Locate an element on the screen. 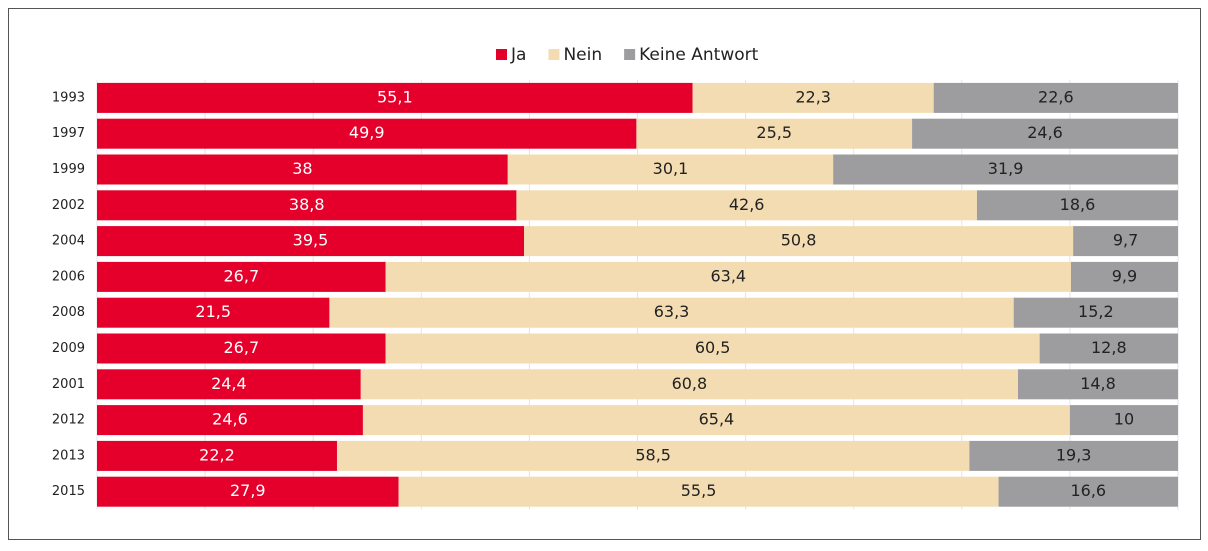 The width and height of the screenshot is (1208, 551). y-tick-label: 2012 is located at coordinates (68, 420).